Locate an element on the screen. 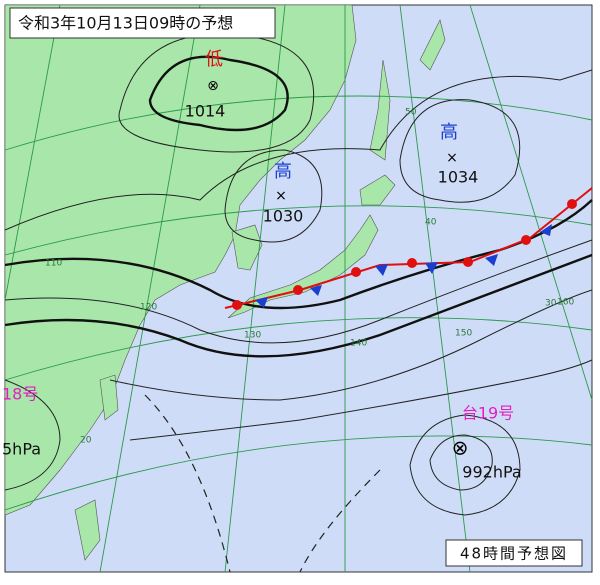 Image resolution: width=600 pixels, height=585 pixels. grid-label: 50 is located at coordinates (411, 113).